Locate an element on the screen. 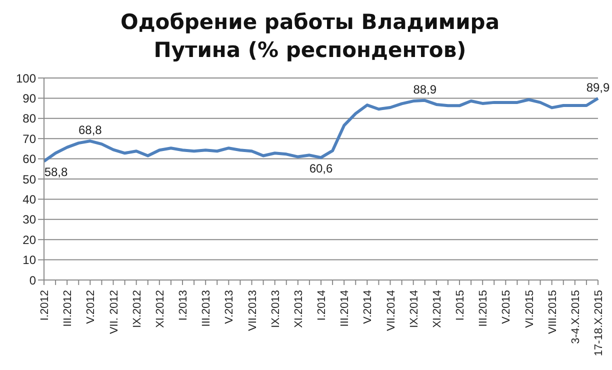 This screenshot has height=370, width=612. x-tick-label: VII. 2012 is located at coordinates (114, 312).